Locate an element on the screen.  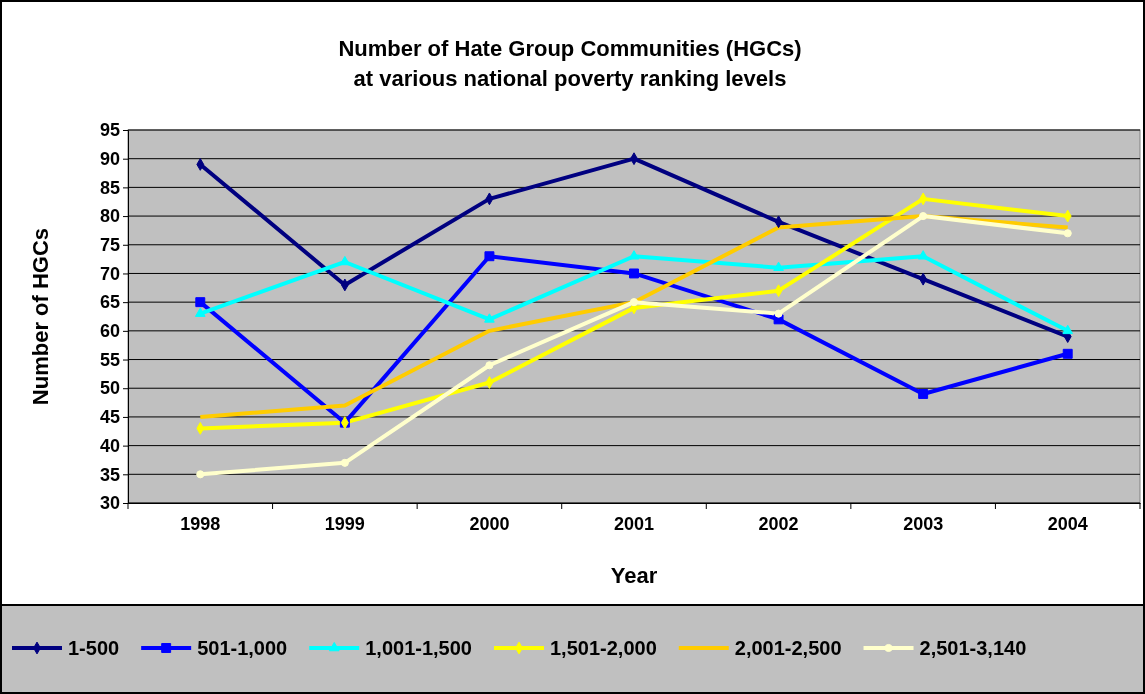
y-tick-label: 75 is located at coordinates (109, 245).